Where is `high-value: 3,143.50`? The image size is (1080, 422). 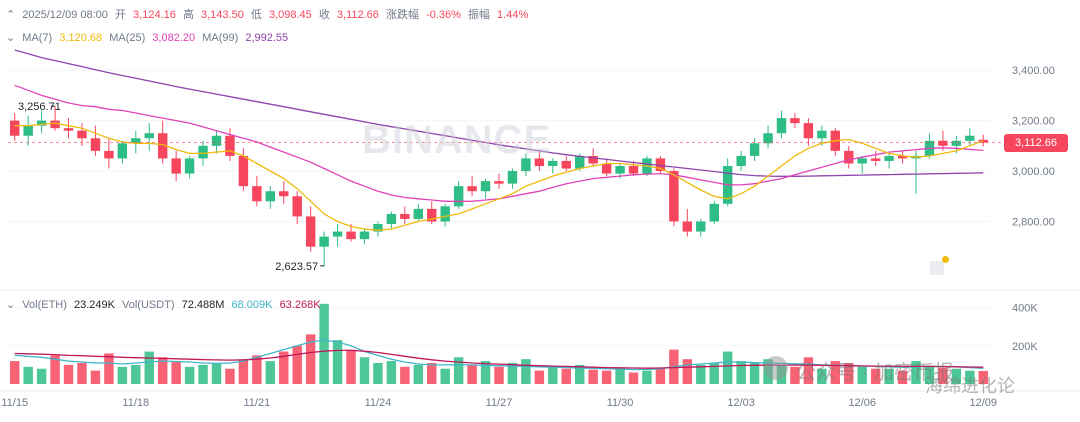 high-value: 3,143.50 is located at coordinates (222, 15).